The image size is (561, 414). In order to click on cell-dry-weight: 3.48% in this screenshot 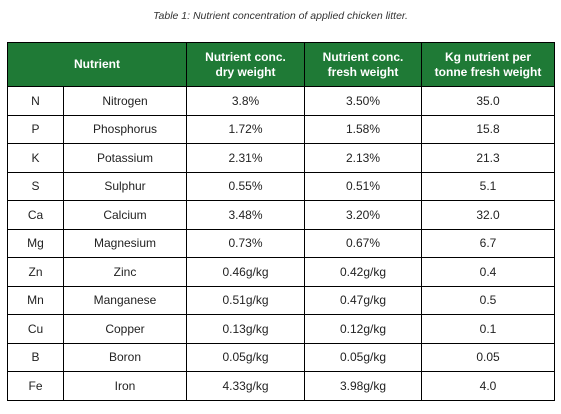, I will do `click(245, 215)`.